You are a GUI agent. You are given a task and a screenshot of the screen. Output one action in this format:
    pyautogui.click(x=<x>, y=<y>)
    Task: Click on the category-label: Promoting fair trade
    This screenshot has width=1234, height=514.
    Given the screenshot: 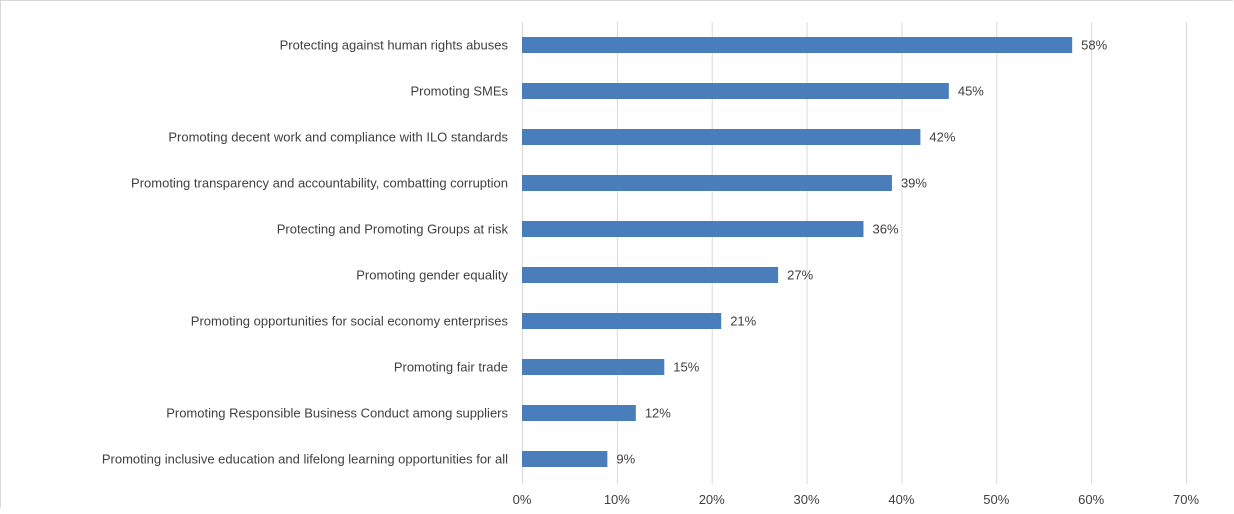 What is the action you would take?
    pyautogui.click(x=451, y=367)
    